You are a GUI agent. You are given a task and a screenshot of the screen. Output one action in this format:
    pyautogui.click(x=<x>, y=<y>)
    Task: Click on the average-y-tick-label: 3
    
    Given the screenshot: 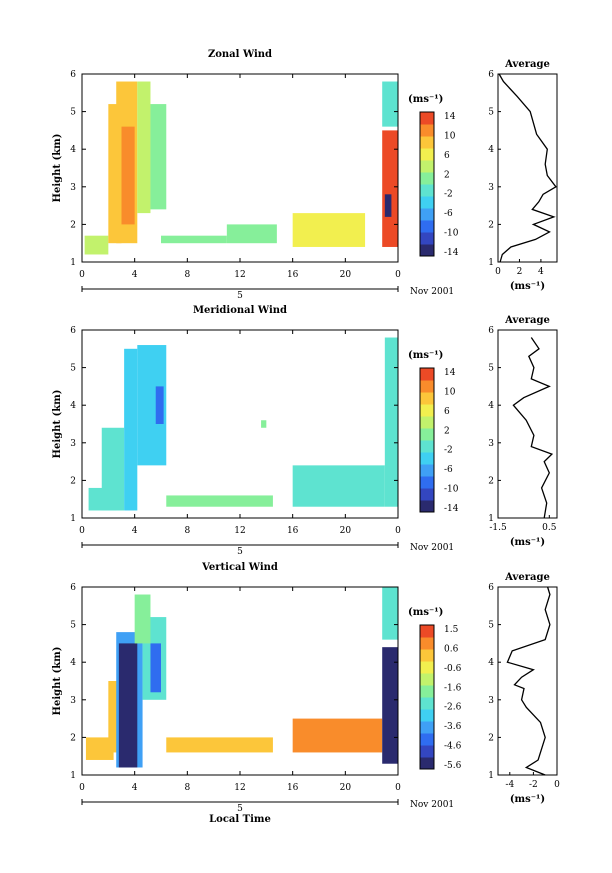 What is the action you would take?
    pyautogui.click(x=491, y=188)
    